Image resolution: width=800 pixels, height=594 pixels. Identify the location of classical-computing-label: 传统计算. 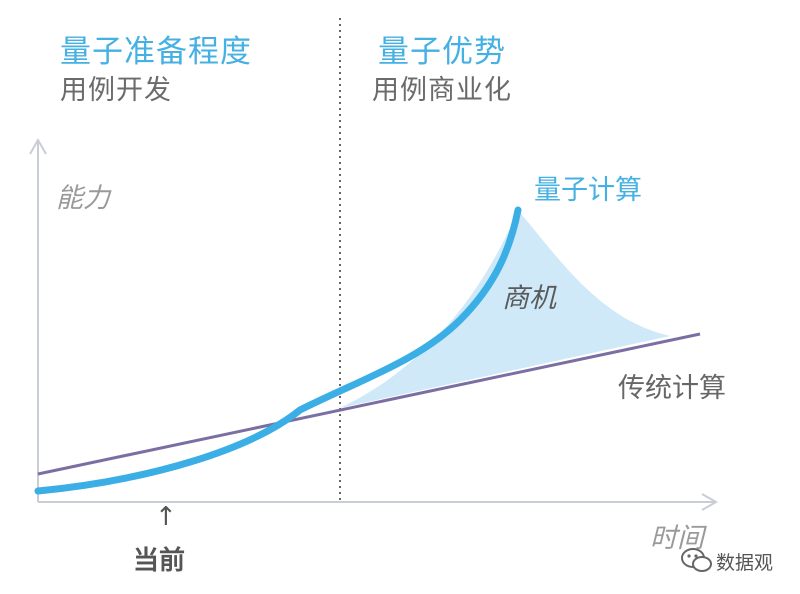
(672, 388).